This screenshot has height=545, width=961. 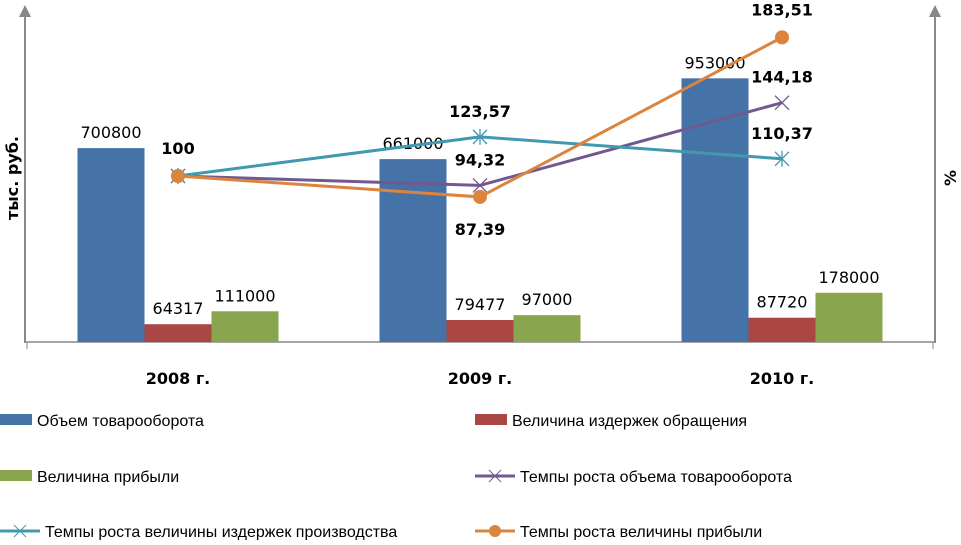 What do you see at coordinates (629, 421) in the screenshot?
I see `legend-label: Величина издержек обращения` at bounding box center [629, 421].